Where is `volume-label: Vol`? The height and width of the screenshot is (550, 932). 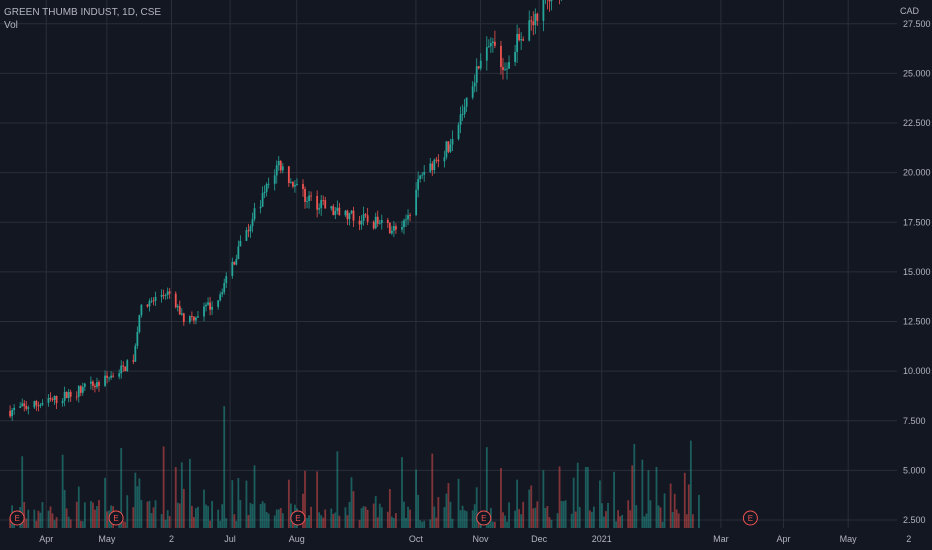 volume-label: Vol is located at coordinates (11, 25).